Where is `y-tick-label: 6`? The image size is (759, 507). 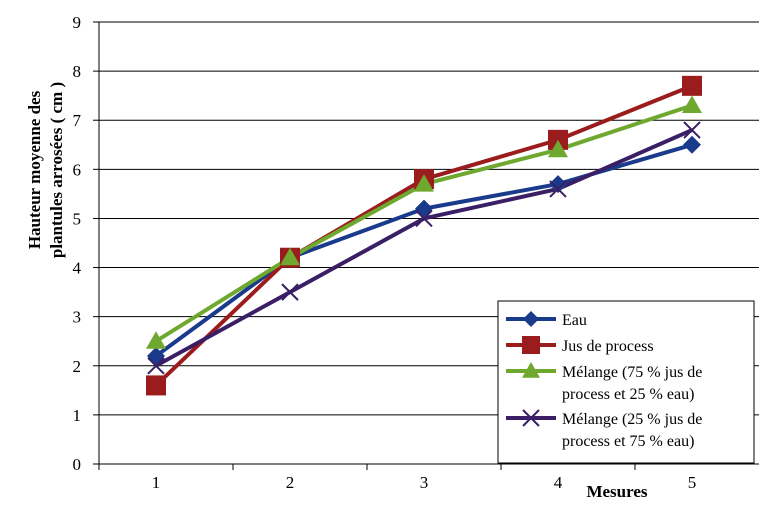
y-tick-label: 6 is located at coordinates (77, 169).